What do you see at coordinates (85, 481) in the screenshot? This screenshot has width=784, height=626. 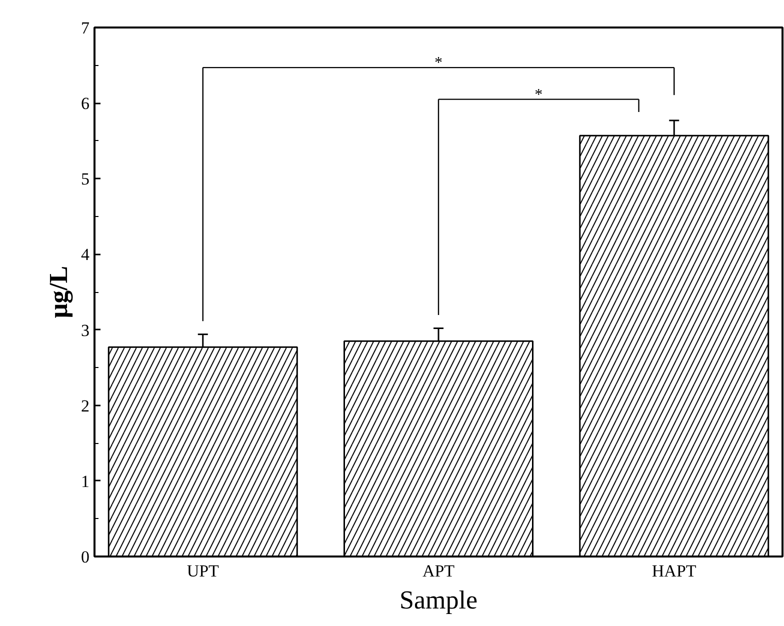 I see `y-tick-label: 1` at bounding box center [85, 481].